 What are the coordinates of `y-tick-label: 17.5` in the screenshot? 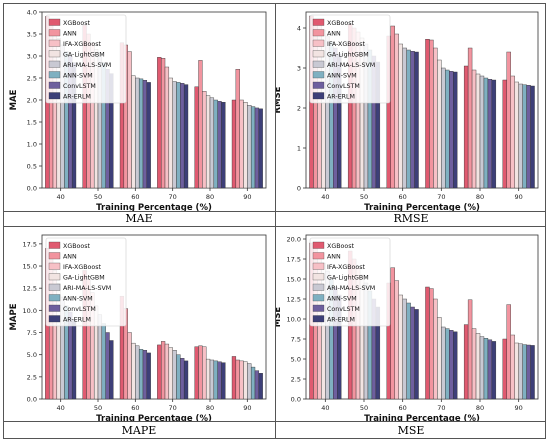 It's located at (294, 260).